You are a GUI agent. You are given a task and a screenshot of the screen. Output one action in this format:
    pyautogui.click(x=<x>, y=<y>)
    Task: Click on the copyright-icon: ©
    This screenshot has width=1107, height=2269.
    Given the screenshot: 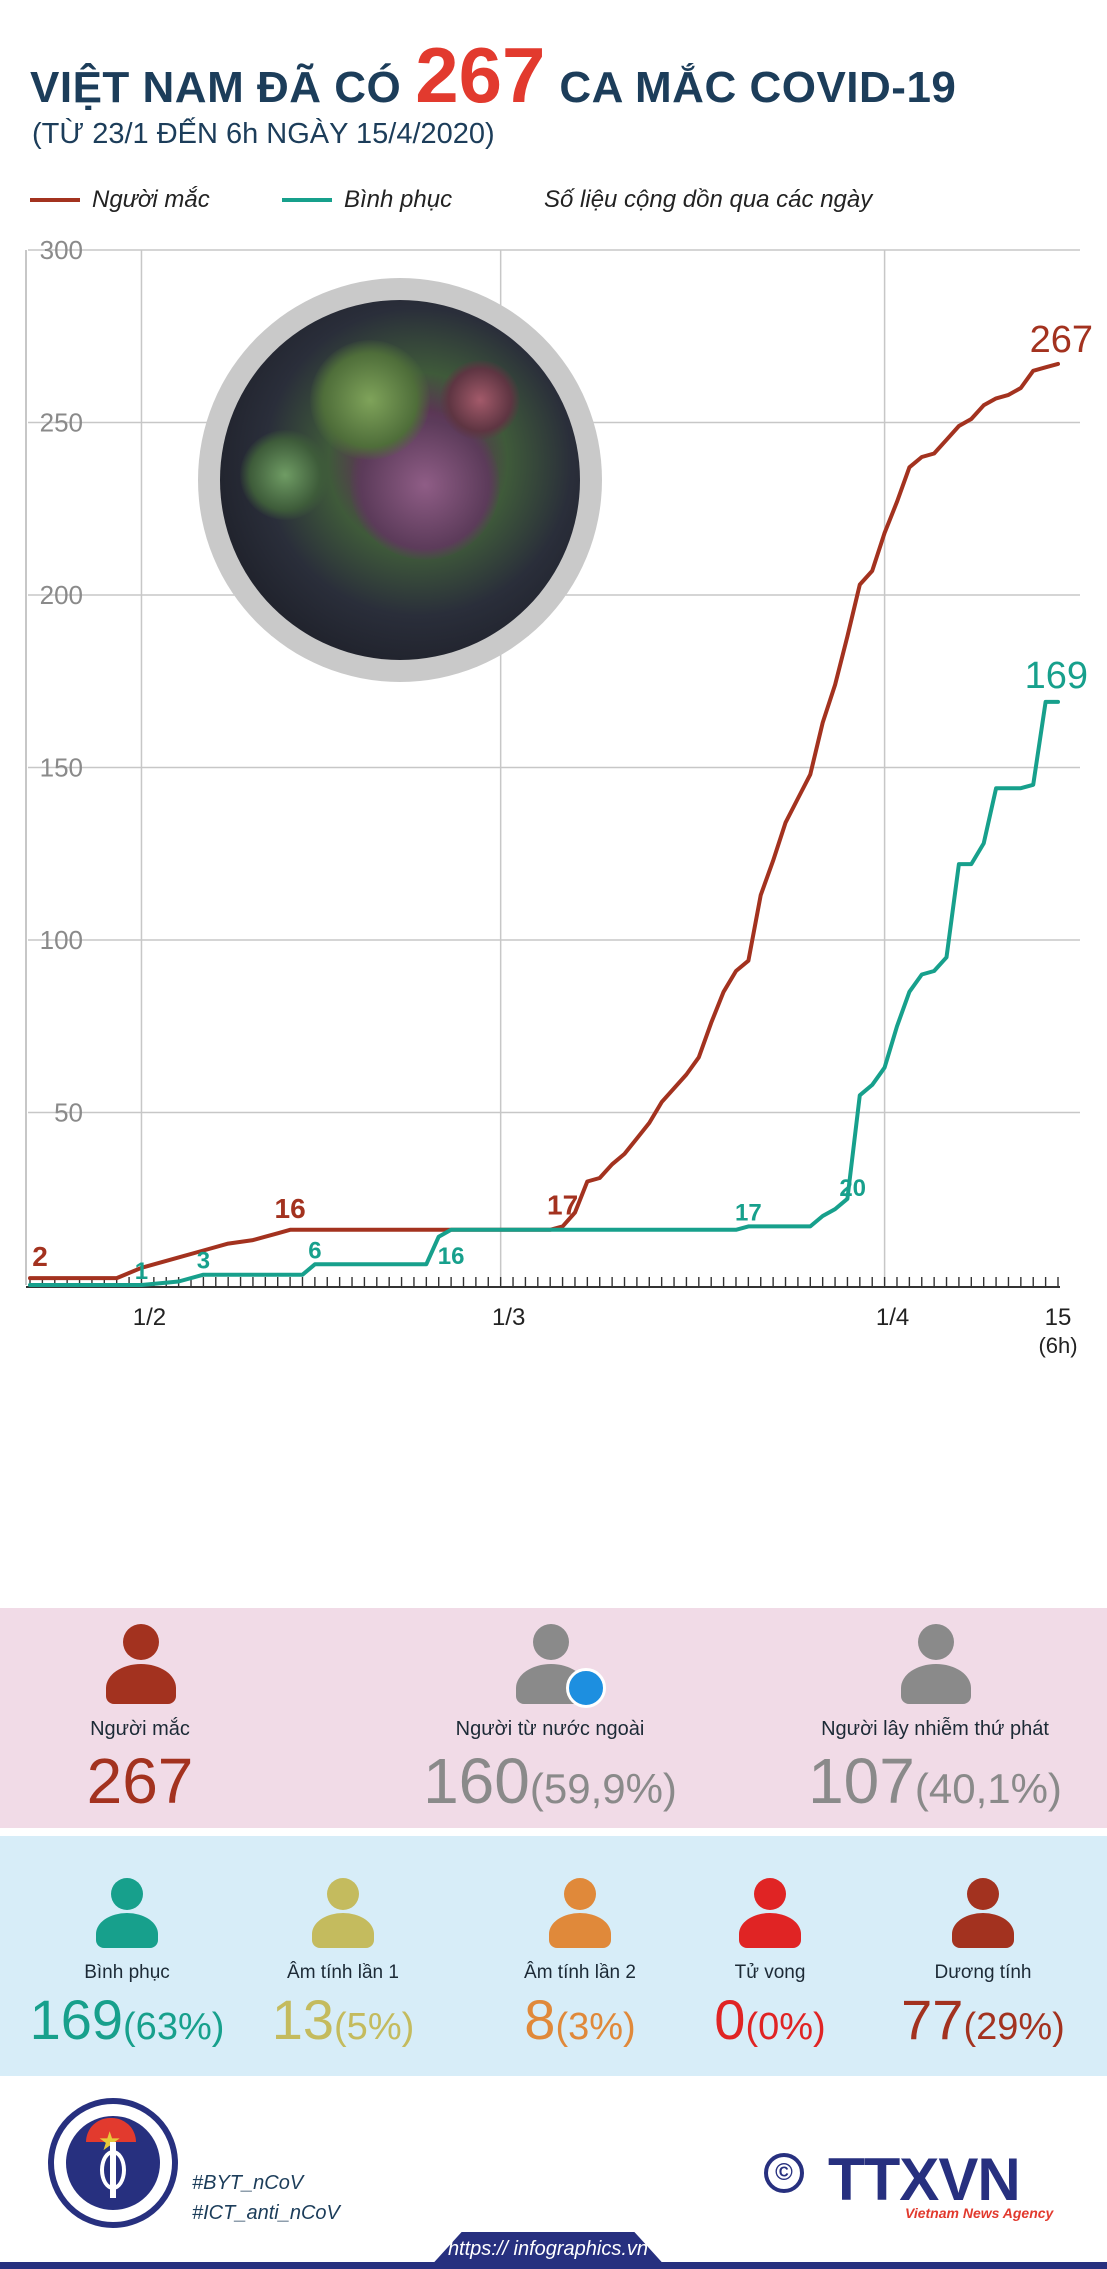 What is the action you would take?
    pyautogui.click(x=784, y=2173)
    